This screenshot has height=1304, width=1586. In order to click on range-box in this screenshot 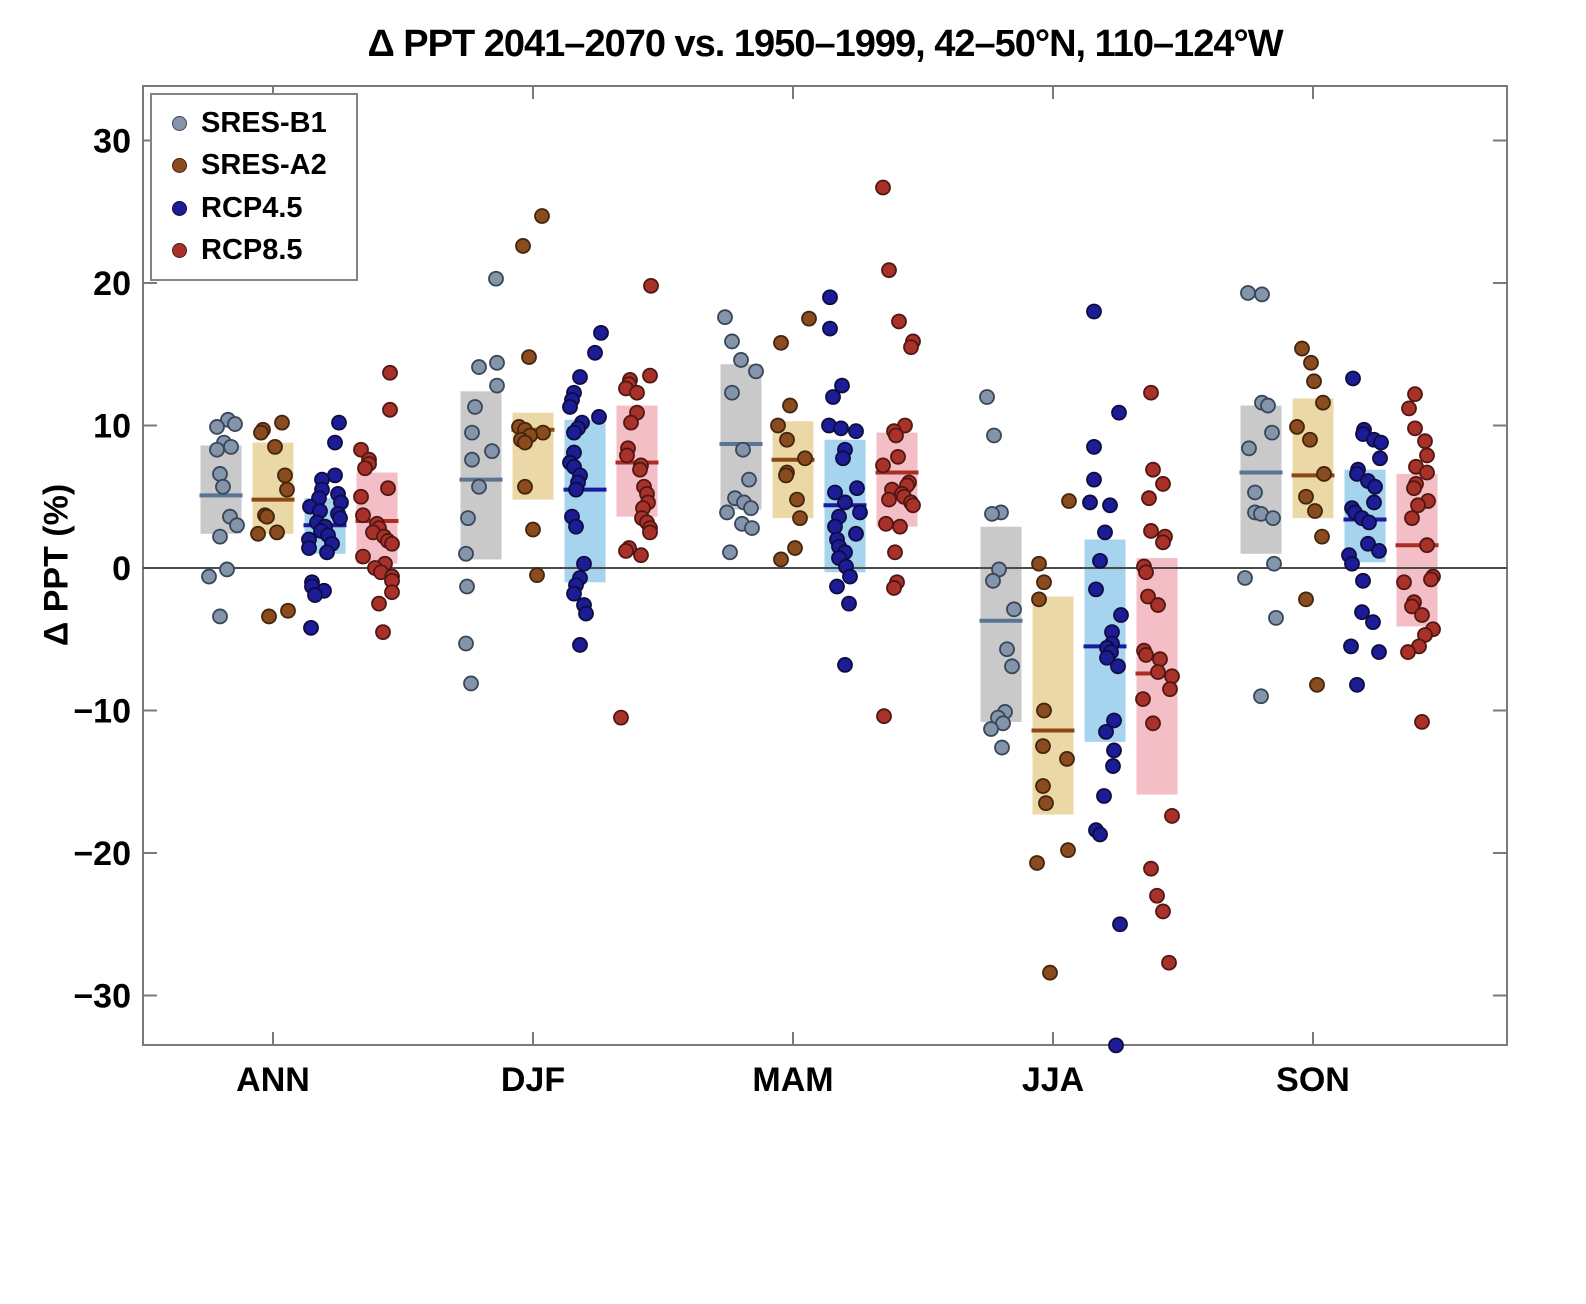, I will do `click(741, 437)`.